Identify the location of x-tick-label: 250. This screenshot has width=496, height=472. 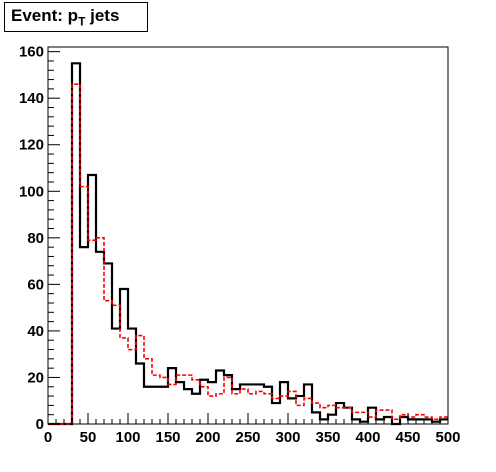
(247, 437).